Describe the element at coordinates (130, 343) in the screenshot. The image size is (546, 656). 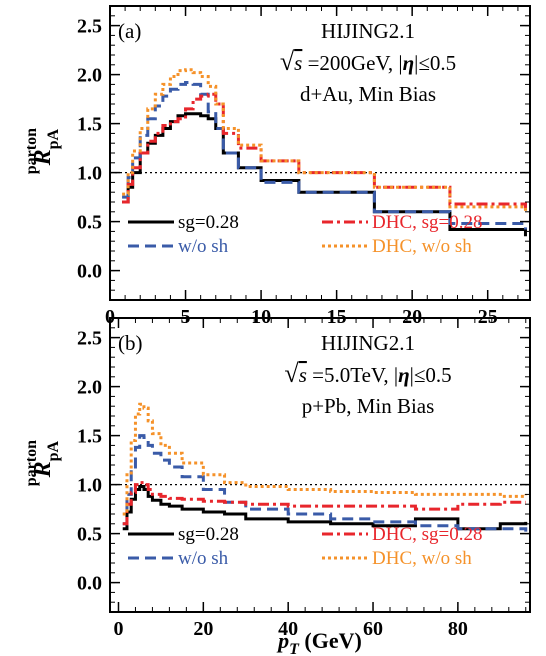
I see `panel-label: (b)` at that location.